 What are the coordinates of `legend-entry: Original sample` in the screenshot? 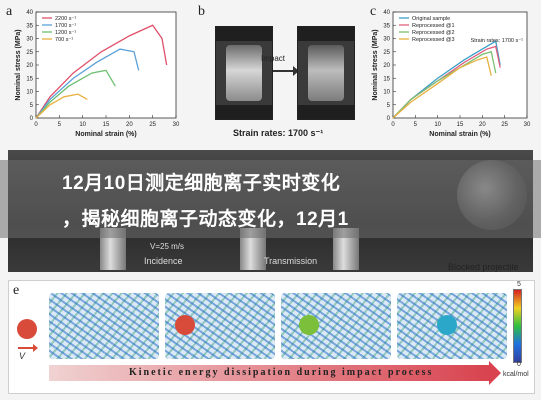 It's located at (431, 19).